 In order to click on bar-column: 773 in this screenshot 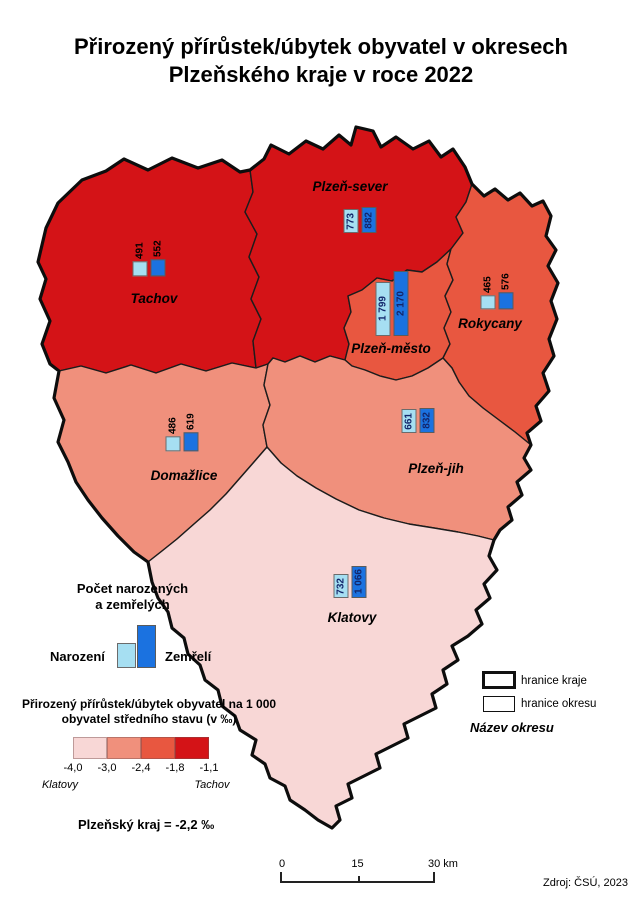, I will do `click(351, 221)`.